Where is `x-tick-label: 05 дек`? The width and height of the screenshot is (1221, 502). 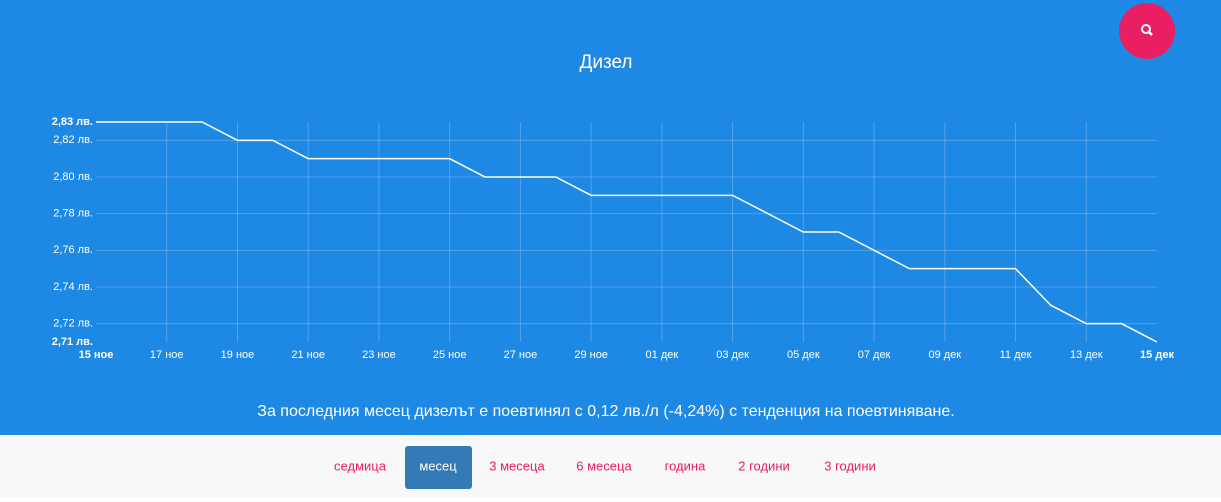 x-tick-label: 05 дек is located at coordinates (803, 355).